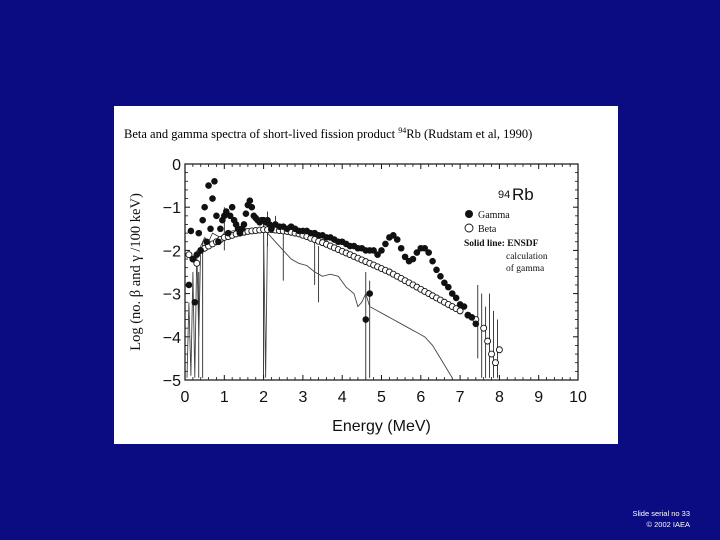 The height and width of the screenshot is (540, 720). What do you see at coordinates (460, 397) in the screenshot?
I see `x-tick-label: 7` at bounding box center [460, 397].